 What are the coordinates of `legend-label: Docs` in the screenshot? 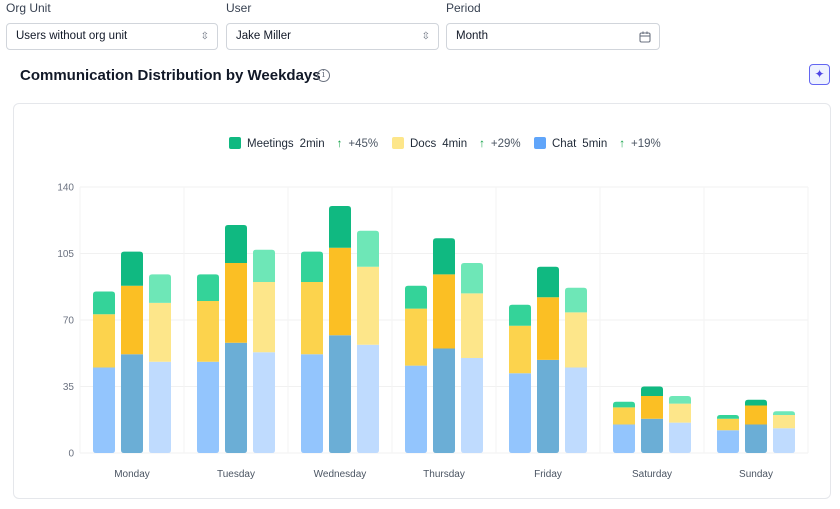 It's located at (423, 144).